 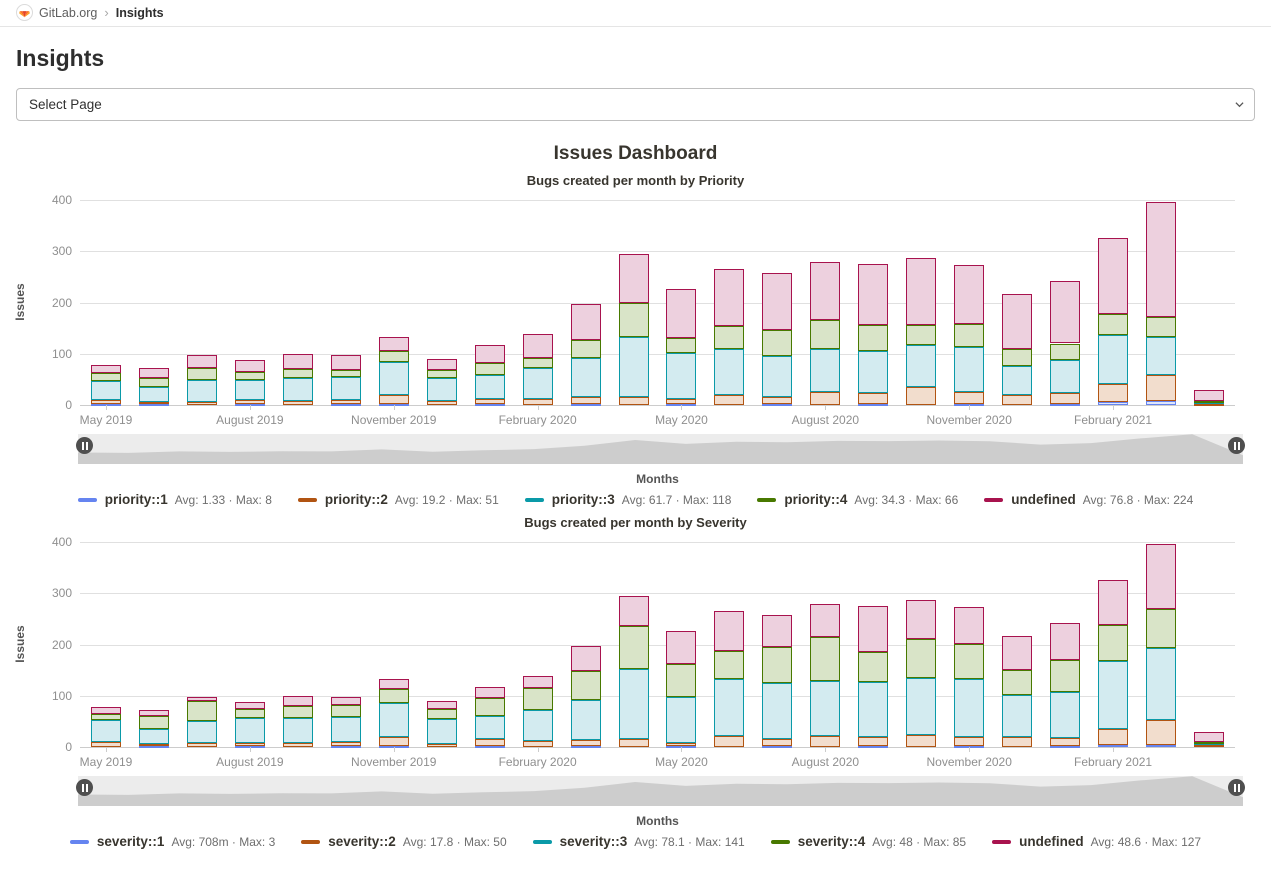 I want to click on bar-segment-priority::3-april-2020, so click(x=633, y=367).